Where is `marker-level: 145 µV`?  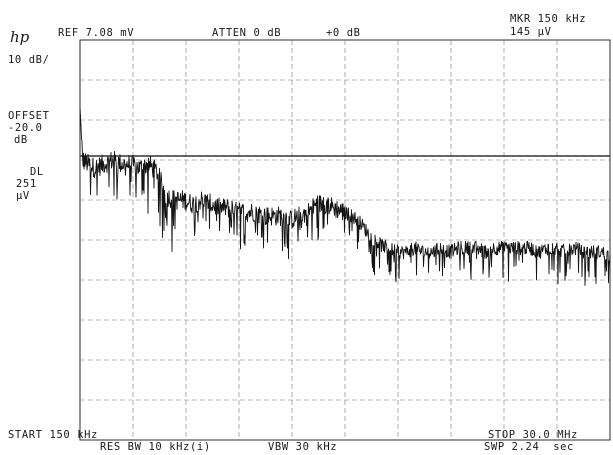
marker-level: 145 µV is located at coordinates (531, 32).